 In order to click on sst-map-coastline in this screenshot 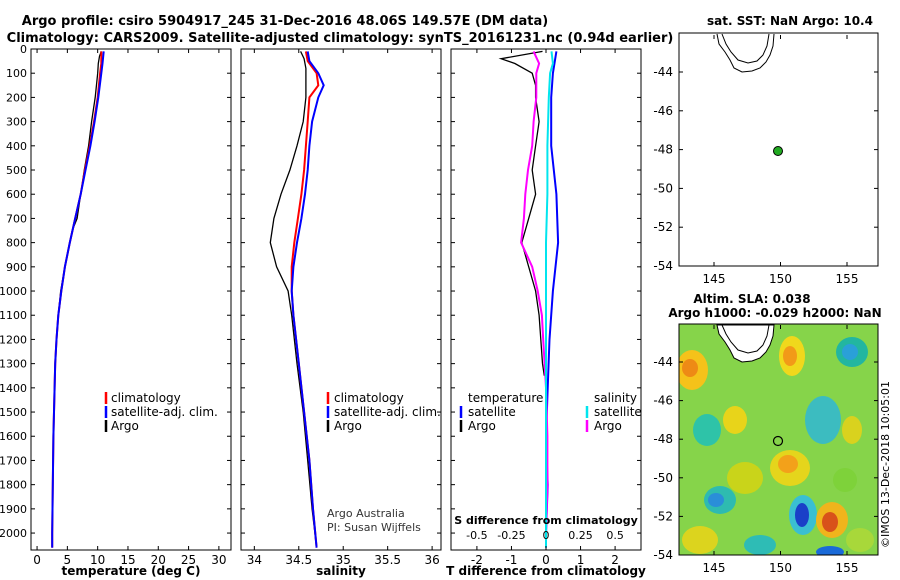, I will do `click(745, 53)`.